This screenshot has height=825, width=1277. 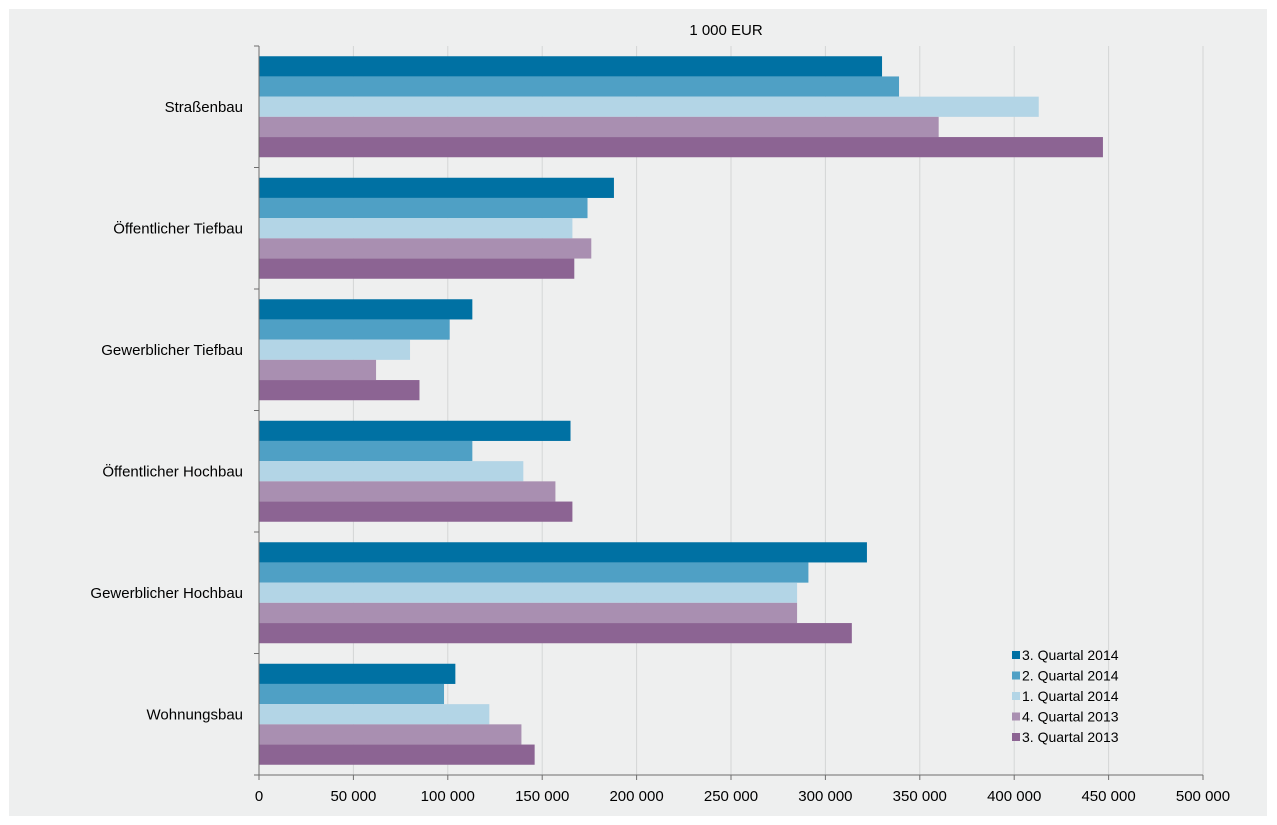 What do you see at coordinates (204, 107) in the screenshot?
I see `category-label: Straßenbau` at bounding box center [204, 107].